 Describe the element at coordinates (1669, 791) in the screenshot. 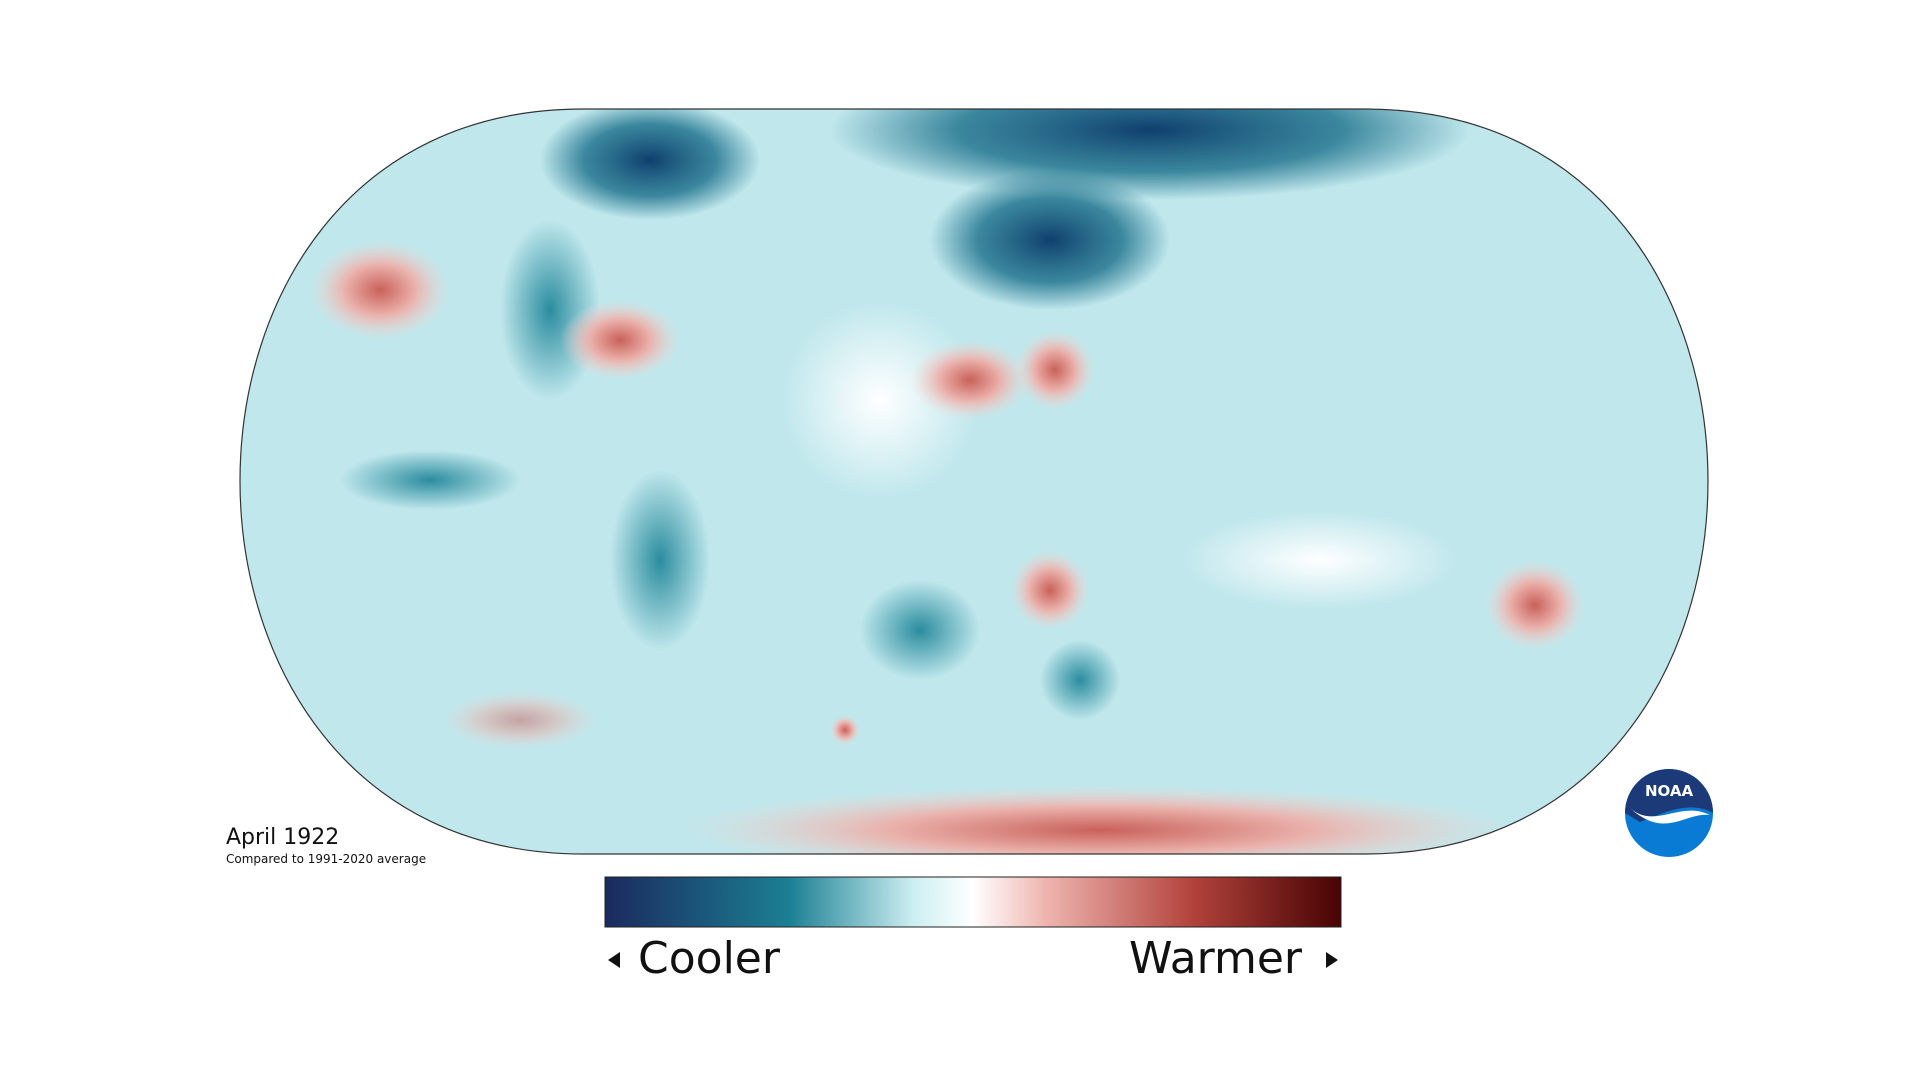

I see `logo-text: NOAA` at that location.